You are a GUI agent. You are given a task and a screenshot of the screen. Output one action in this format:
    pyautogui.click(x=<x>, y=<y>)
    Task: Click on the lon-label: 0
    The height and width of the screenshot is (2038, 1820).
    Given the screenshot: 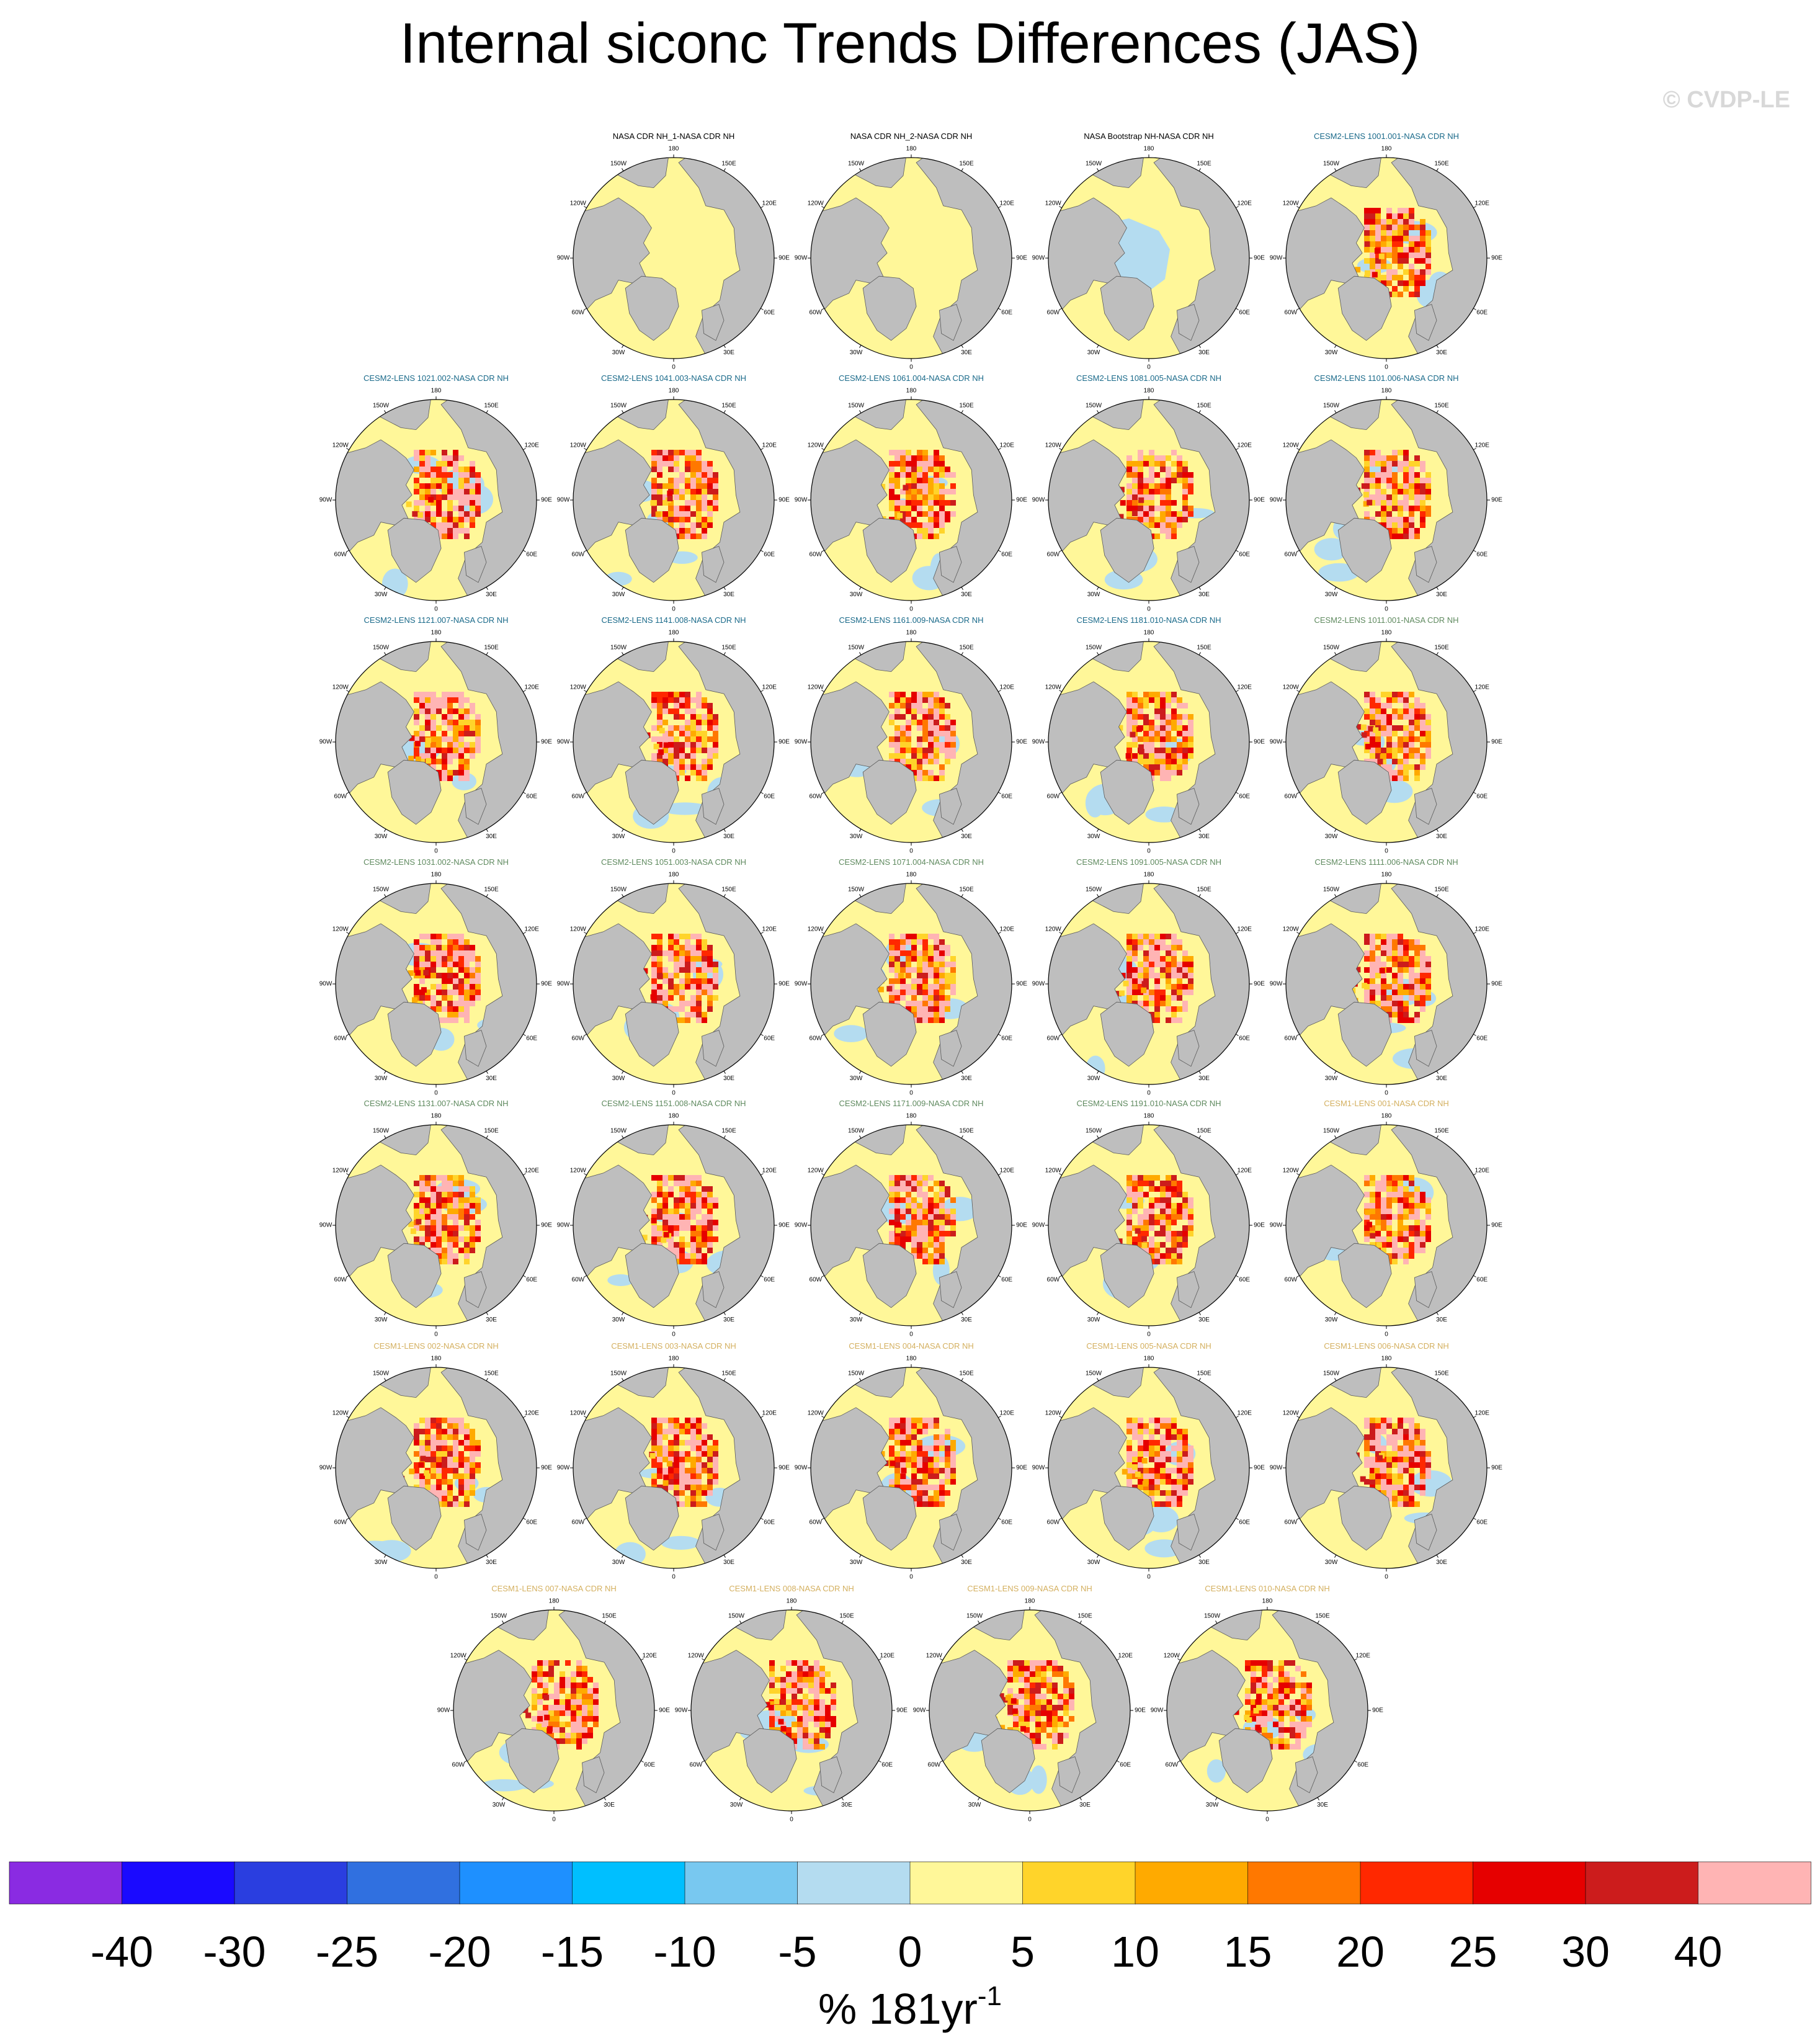 What is the action you would take?
    pyautogui.click(x=911, y=851)
    